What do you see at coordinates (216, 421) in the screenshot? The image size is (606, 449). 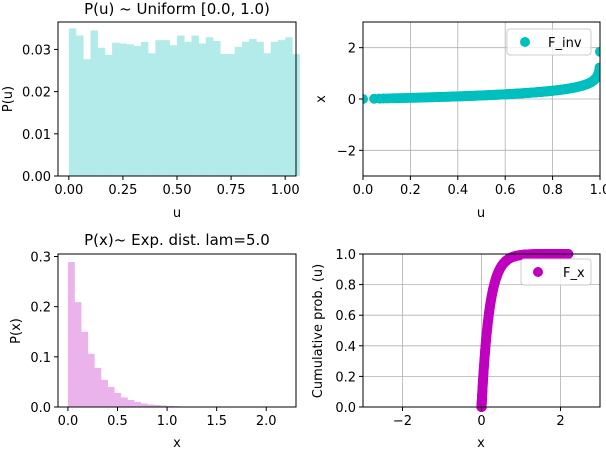 I see `exponential-histogram-xtick-label: 1.5` at bounding box center [216, 421].